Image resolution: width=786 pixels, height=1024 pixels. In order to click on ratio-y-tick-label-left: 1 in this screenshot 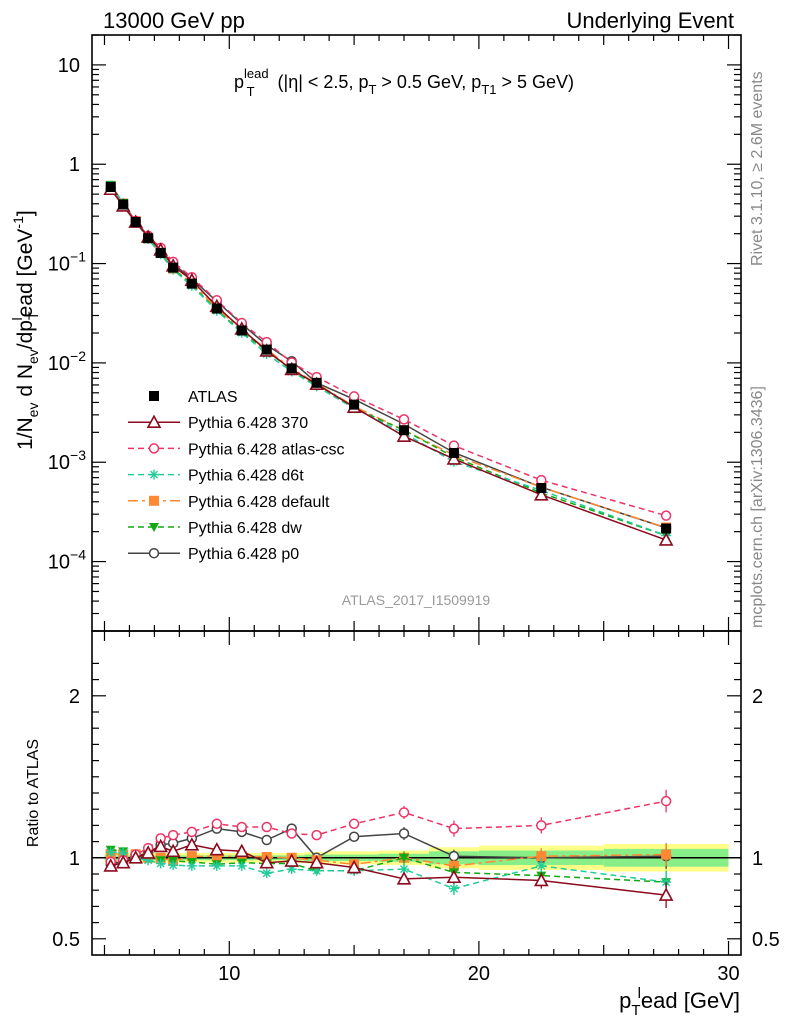, I will do `click(74, 859)`.